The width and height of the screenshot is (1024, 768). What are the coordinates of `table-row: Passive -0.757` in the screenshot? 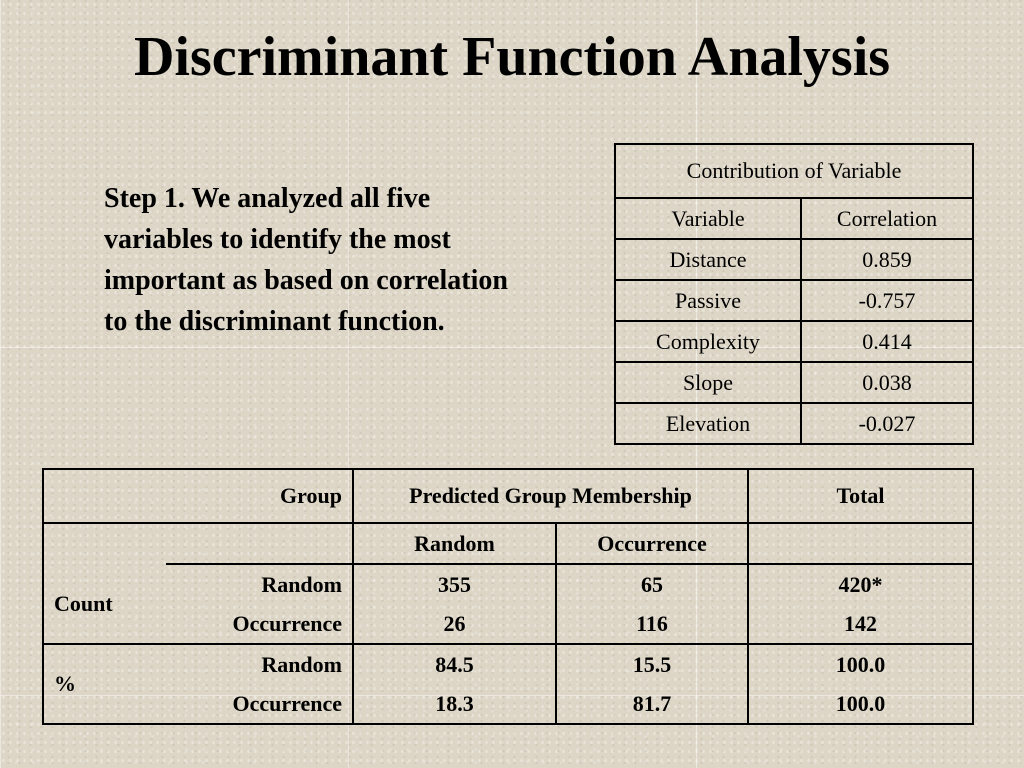 It's located at (794, 300).